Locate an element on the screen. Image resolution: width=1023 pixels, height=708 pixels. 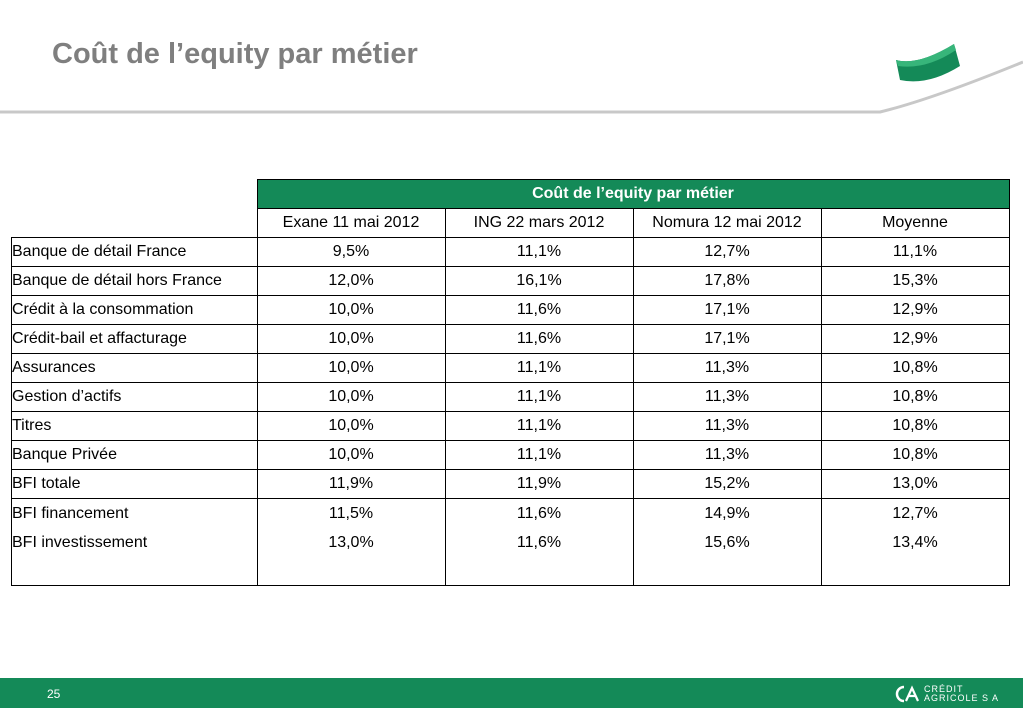
row-label: BFI investissement is located at coordinates (80, 542).